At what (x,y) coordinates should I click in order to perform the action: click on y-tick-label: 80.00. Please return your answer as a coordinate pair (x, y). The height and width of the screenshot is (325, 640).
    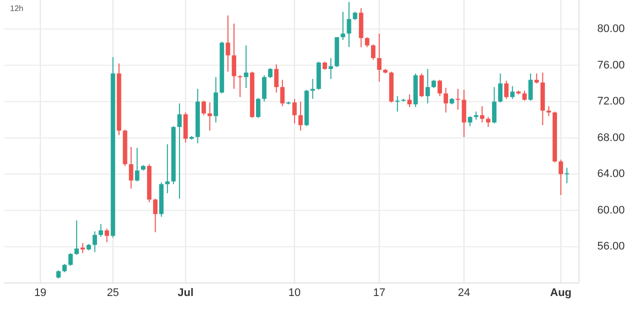
    Looking at the image, I should click on (611, 29).